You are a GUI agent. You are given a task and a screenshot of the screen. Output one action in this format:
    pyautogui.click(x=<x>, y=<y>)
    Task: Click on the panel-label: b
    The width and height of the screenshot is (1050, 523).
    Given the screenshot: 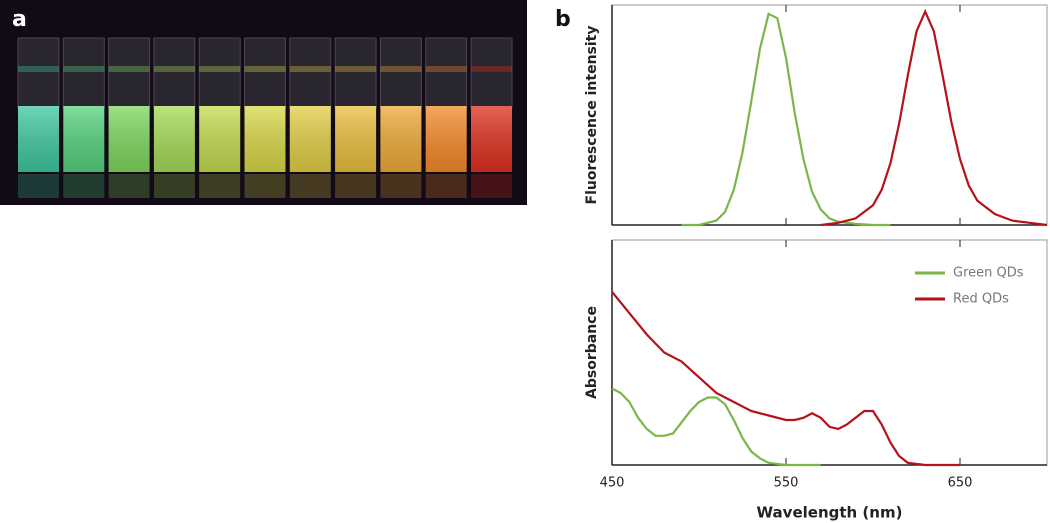 What is the action you would take?
    pyautogui.click(x=563, y=19)
    